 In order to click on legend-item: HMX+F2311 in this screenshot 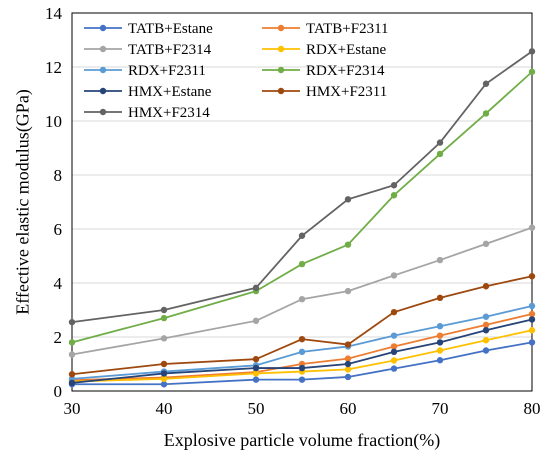, I will do `click(324, 92)`.